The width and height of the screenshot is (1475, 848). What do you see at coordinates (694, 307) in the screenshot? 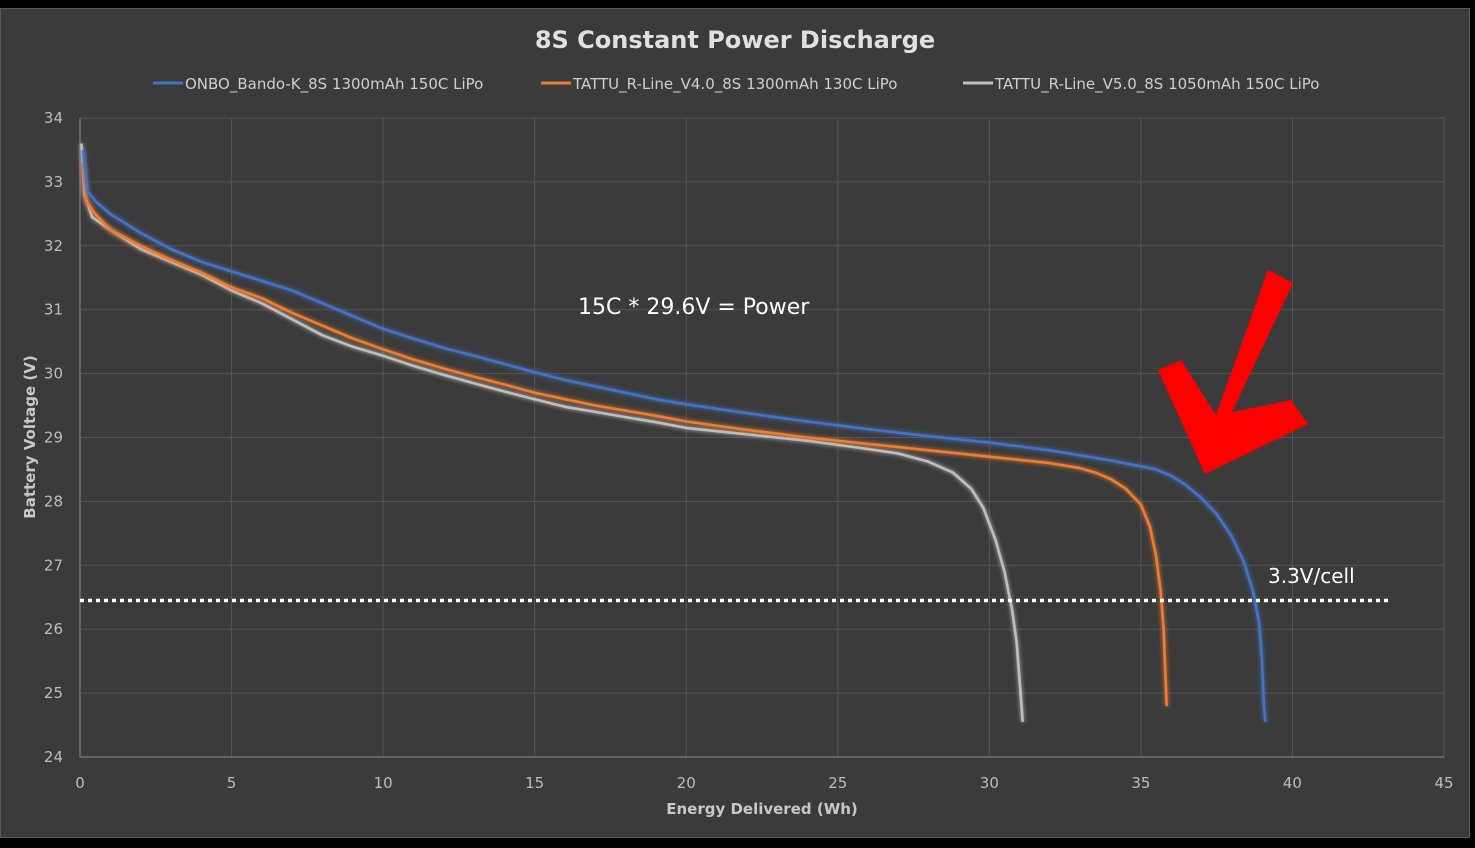
I see `power-annotation: 15C * 29.6V = Power` at bounding box center [694, 307].